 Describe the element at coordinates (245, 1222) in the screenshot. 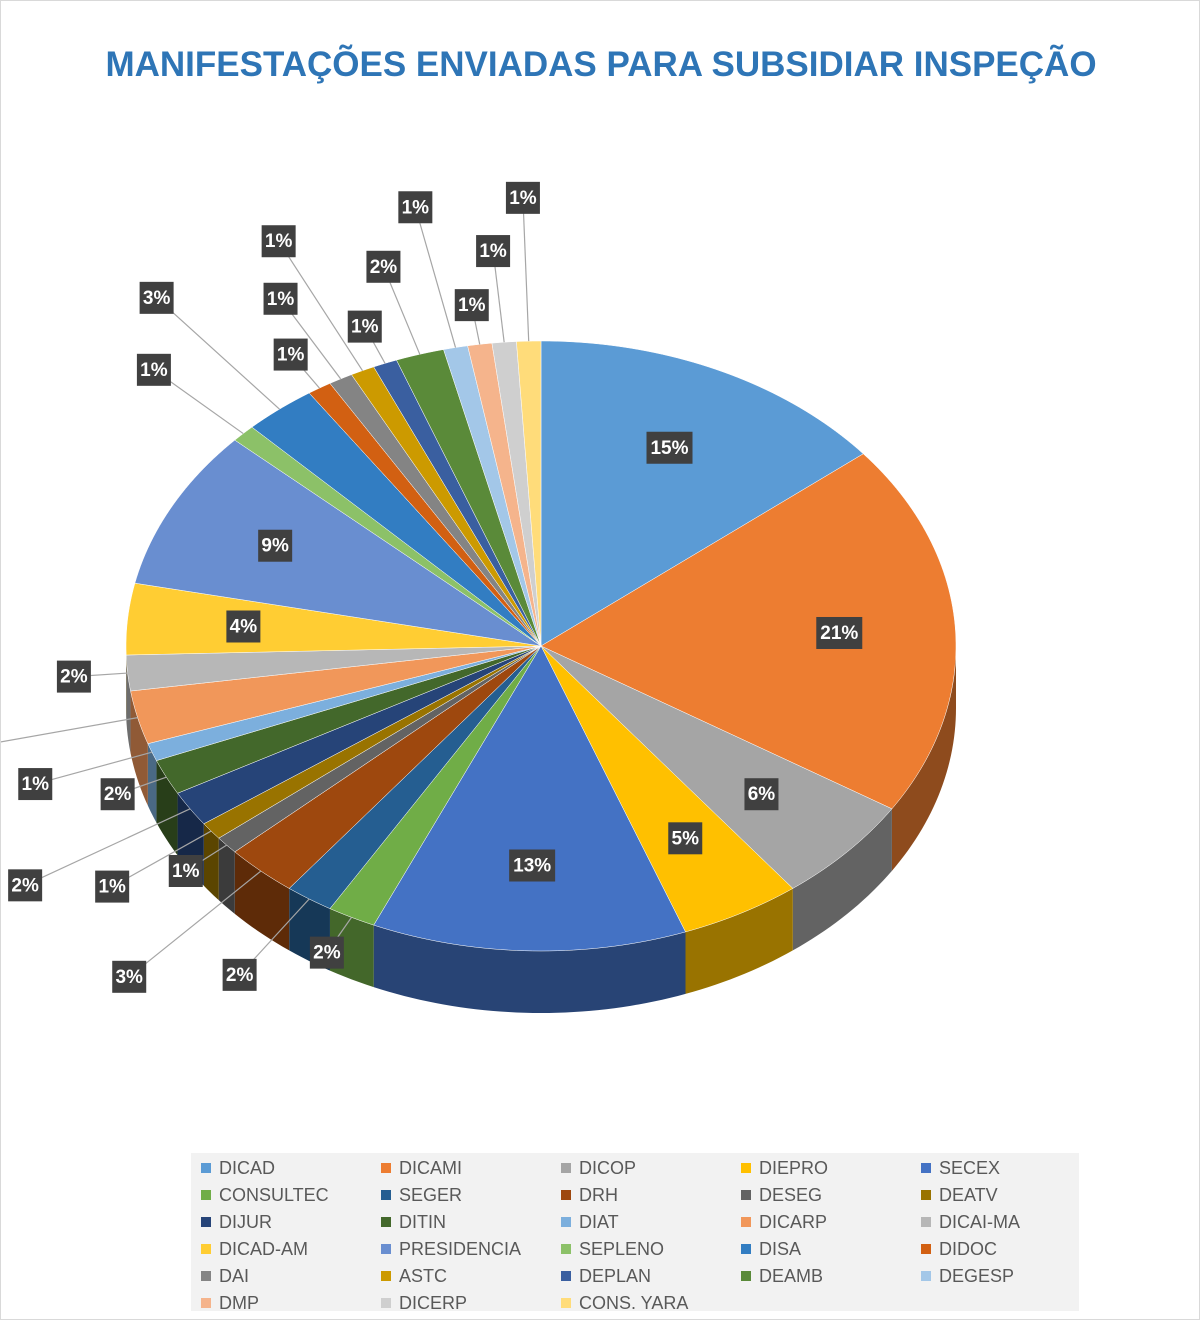

I see `legend-label: DIJUR` at that location.